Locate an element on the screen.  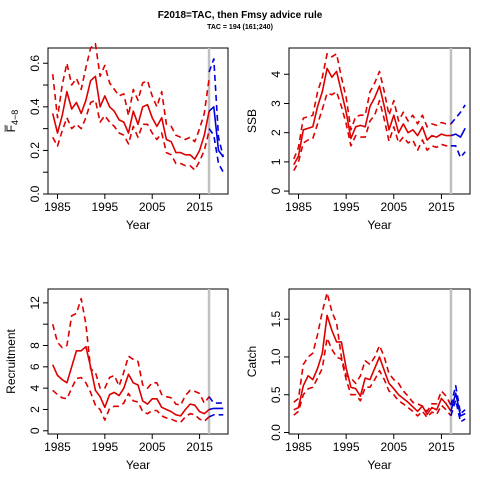
y-tick-label: 3 is located at coordinates (276, 103).